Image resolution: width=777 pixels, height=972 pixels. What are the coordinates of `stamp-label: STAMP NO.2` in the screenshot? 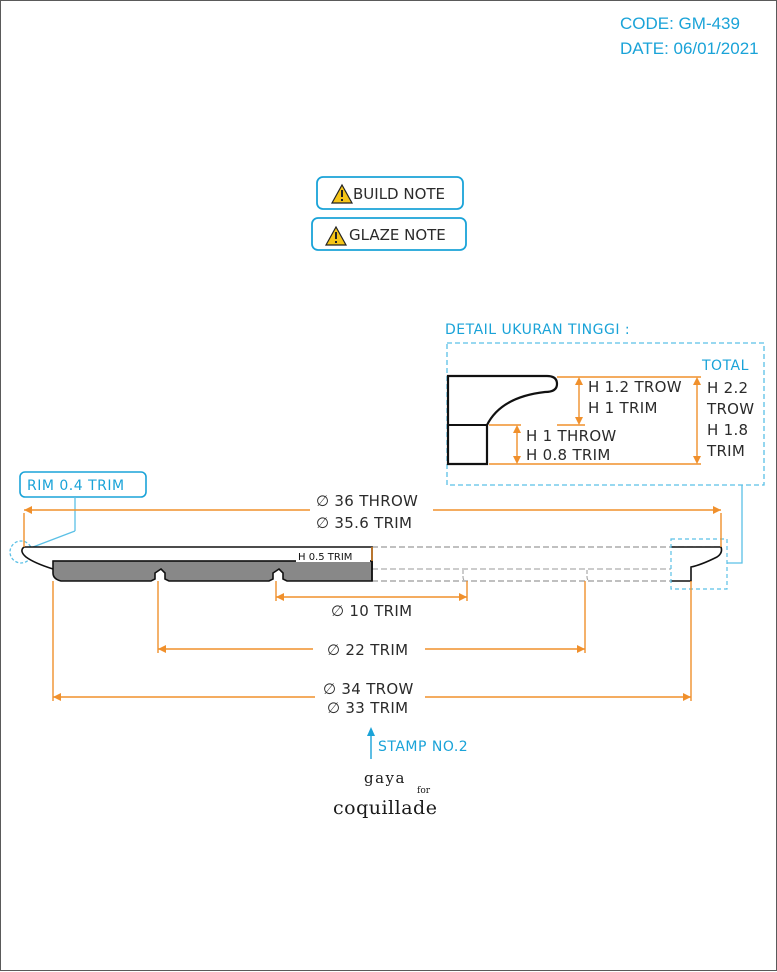 It's located at (423, 747).